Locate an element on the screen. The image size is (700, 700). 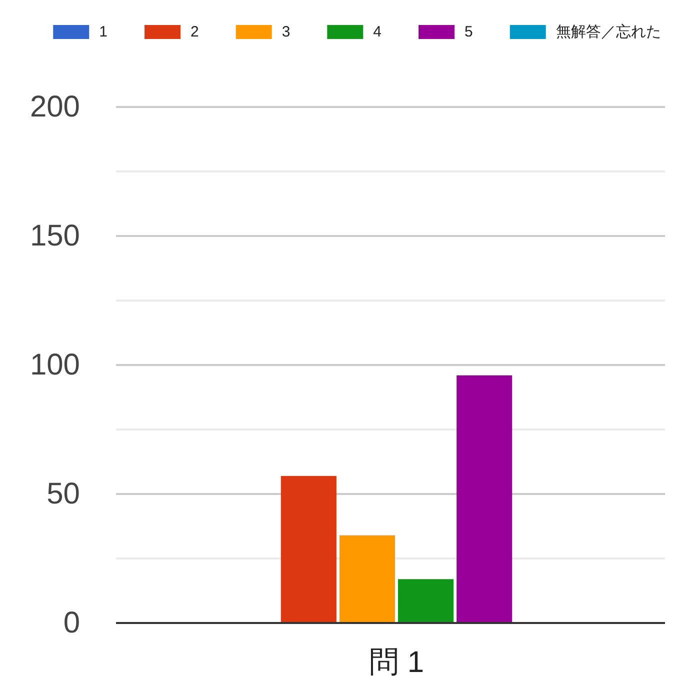
legend-label: 5 is located at coordinates (468, 32).